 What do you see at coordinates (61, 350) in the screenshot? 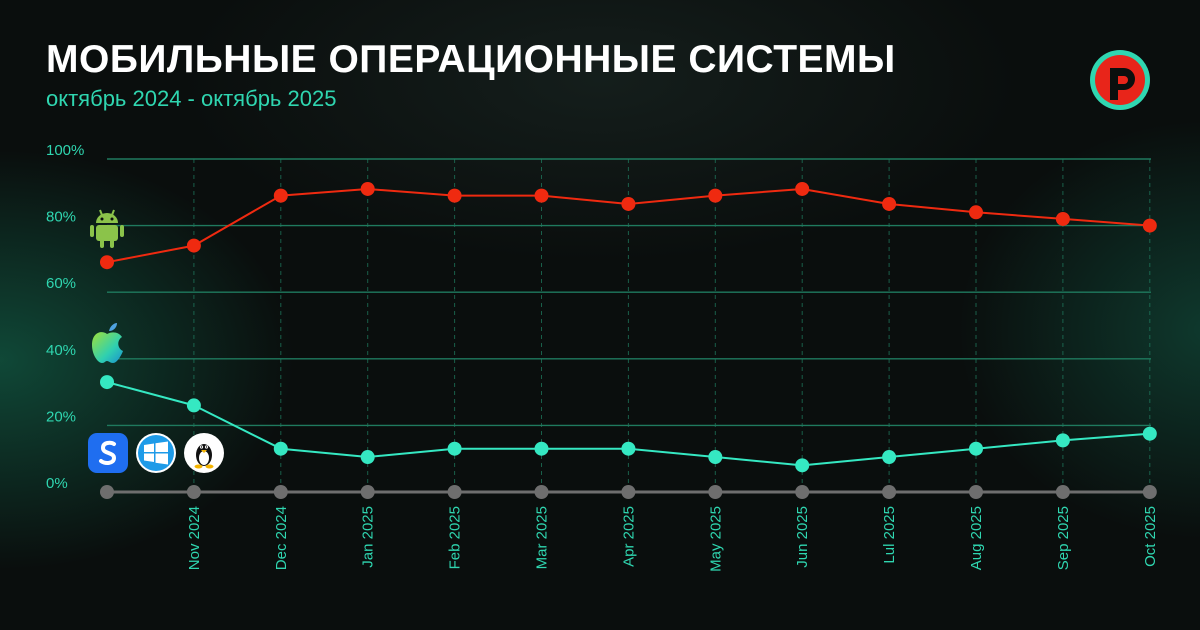
I see `y-tick-label: 40%` at bounding box center [61, 350].